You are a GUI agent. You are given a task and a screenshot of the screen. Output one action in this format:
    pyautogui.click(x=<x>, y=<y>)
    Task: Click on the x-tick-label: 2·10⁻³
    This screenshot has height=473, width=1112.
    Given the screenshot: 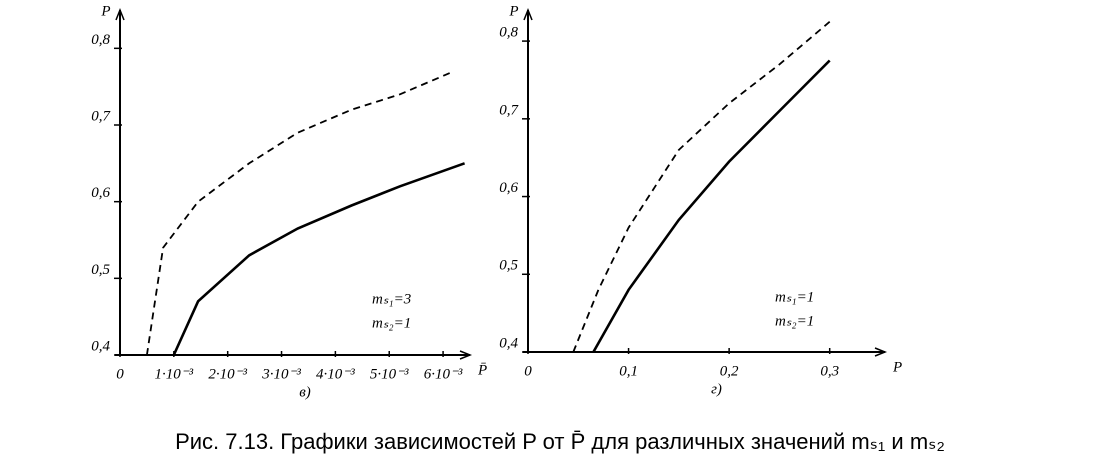 What is the action you would take?
    pyautogui.click(x=227, y=374)
    